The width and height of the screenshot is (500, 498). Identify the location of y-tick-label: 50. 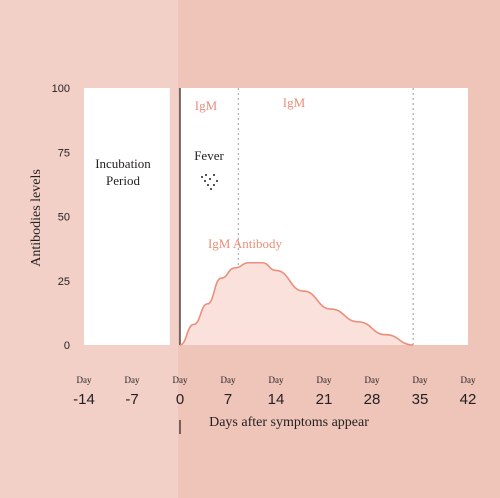
(64, 218).